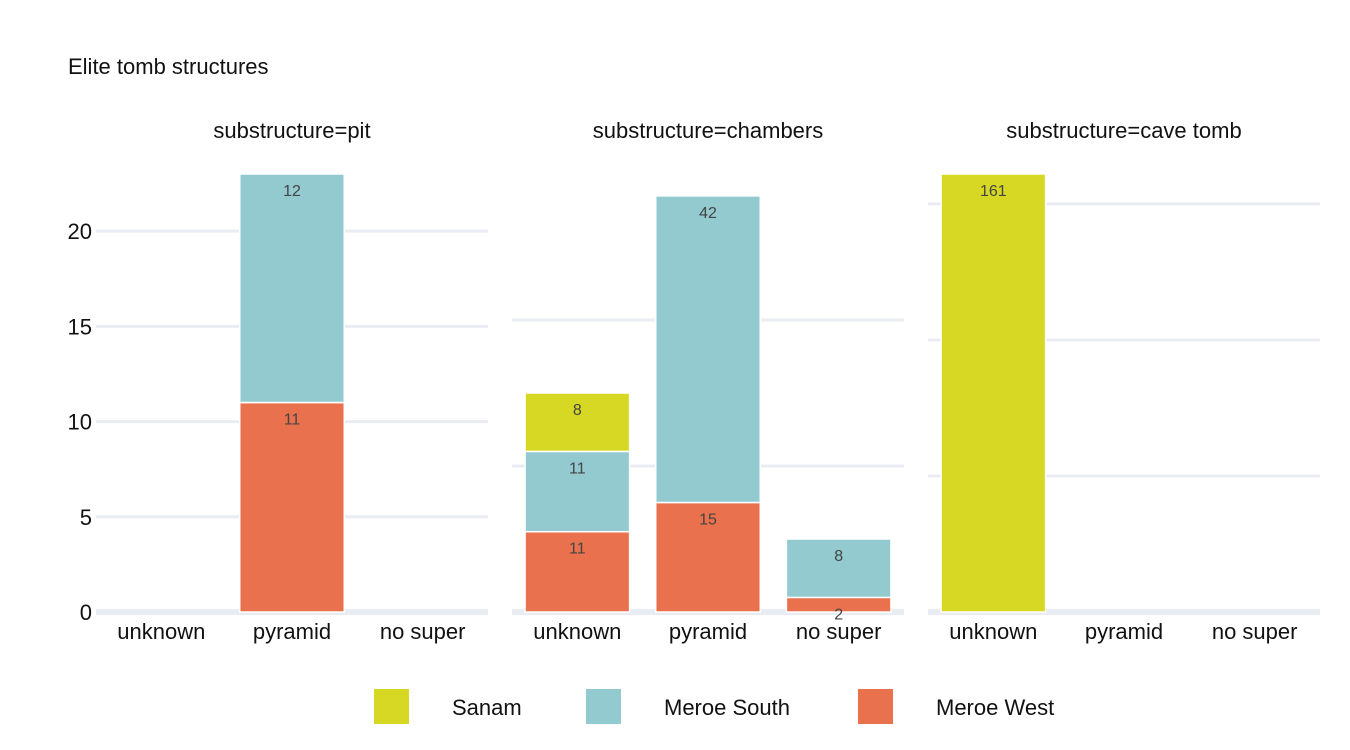  I want to click on chart-title: Elite tomb structures, so click(168, 66).